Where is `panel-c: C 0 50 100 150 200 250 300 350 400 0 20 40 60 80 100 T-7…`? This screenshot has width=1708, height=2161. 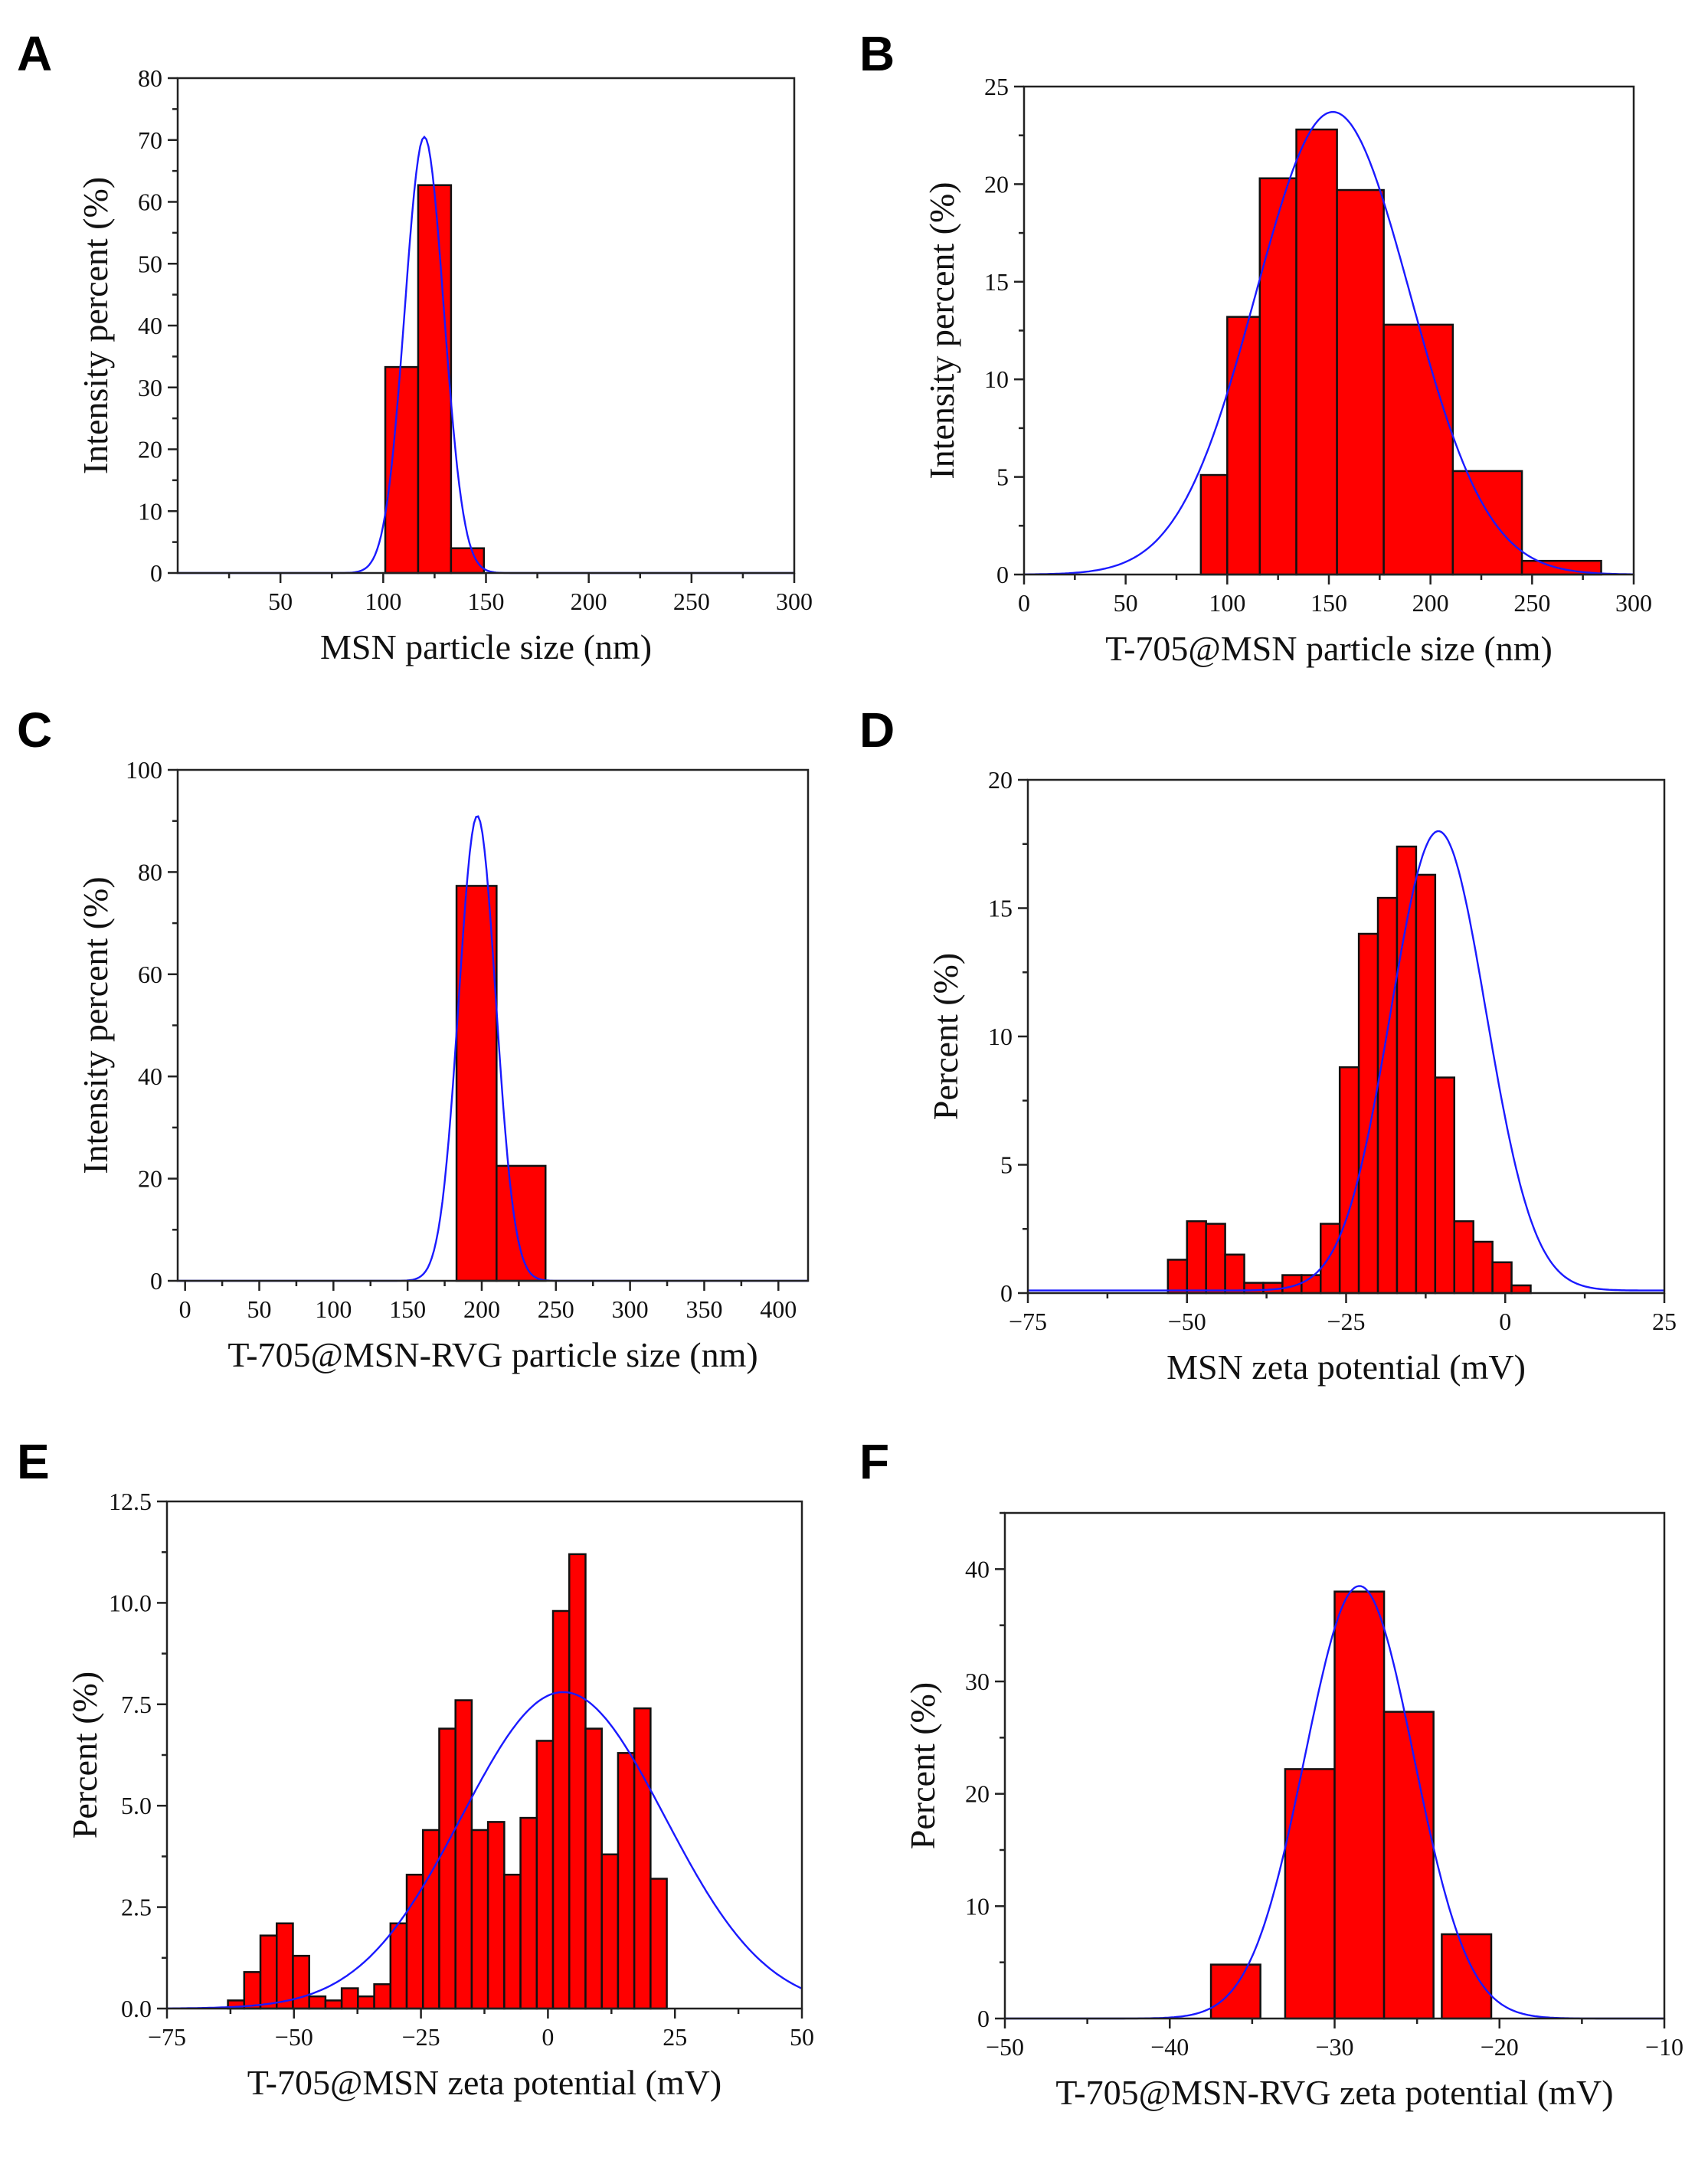
panel-c: C 0 50 100 150 200 250 300 350 400 0 20 40 60 80 100 T-7… is located at coordinates (413, 1038).